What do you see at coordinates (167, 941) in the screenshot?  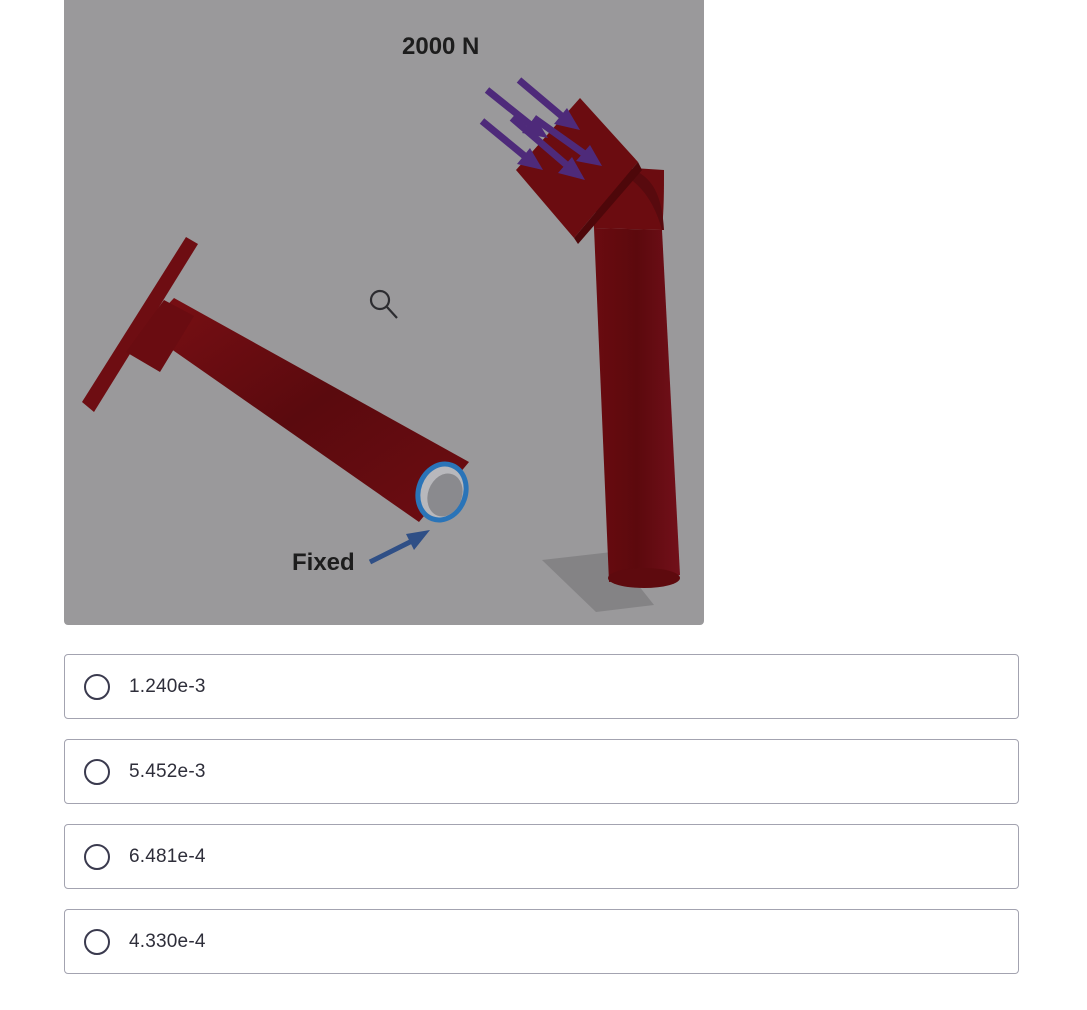 I see `answer-option-label: 4.330e-4` at bounding box center [167, 941].